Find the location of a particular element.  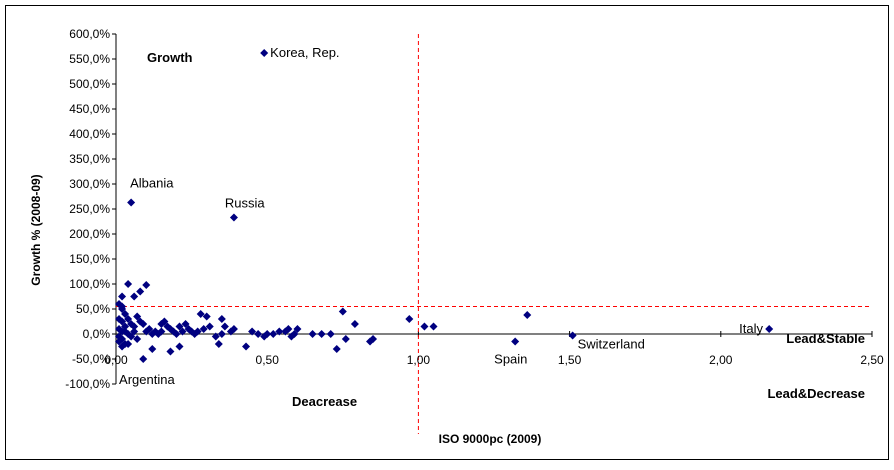

y-tick-label: 400,0% is located at coordinates (89, 134).